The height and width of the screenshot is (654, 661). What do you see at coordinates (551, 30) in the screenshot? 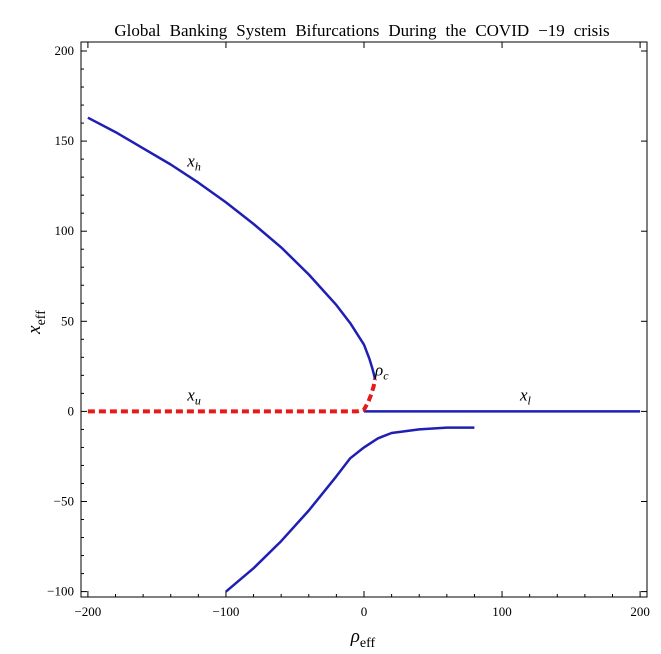
I see `title-word: −19` at bounding box center [551, 30].